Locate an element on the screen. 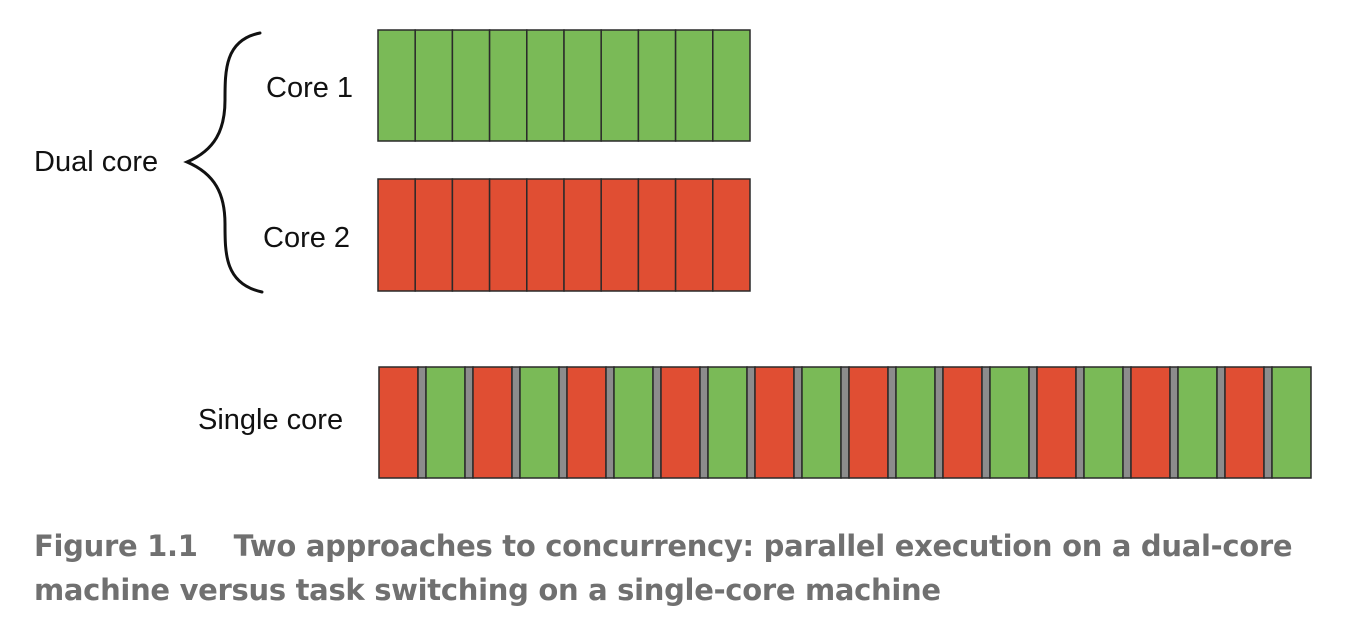  core1-timeline is located at coordinates (564, 85).